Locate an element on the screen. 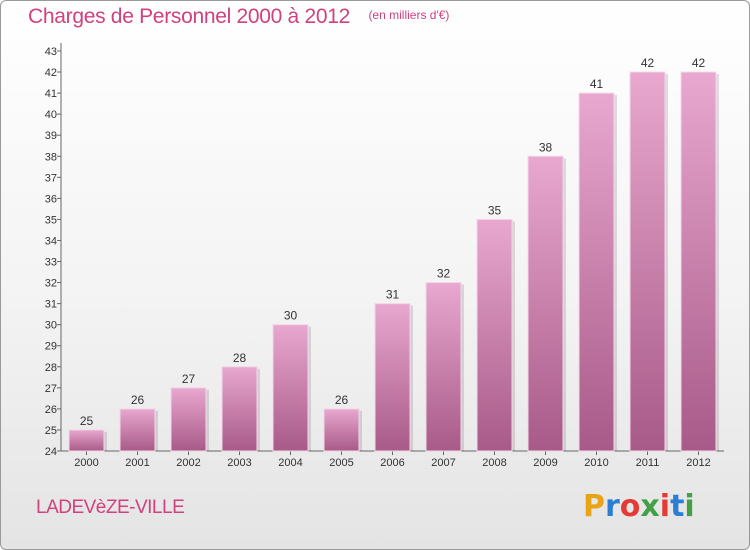 Image resolution: width=750 pixels, height=550 pixels. y-tick-label: 39 is located at coordinates (51, 136).